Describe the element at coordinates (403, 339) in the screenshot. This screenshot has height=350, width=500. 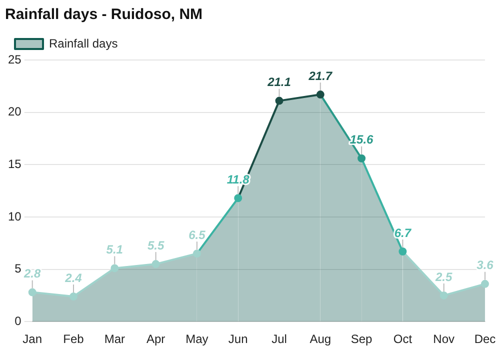
I see `x-tick-label: Oct` at that location.